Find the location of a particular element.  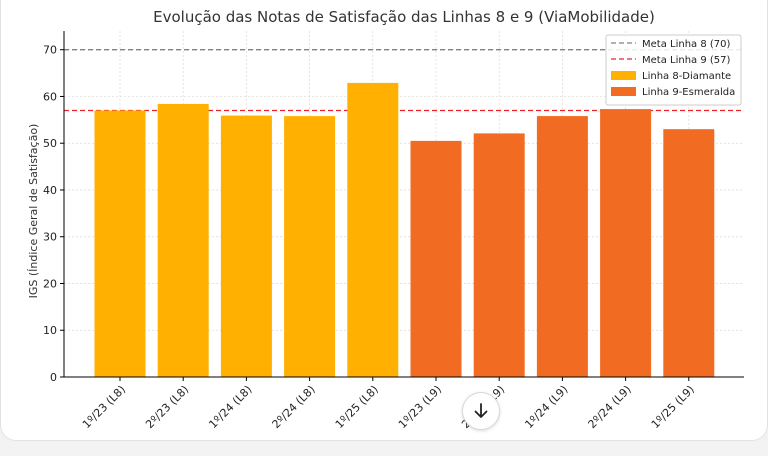

y-tick-label: 60 is located at coordinates (50, 96).